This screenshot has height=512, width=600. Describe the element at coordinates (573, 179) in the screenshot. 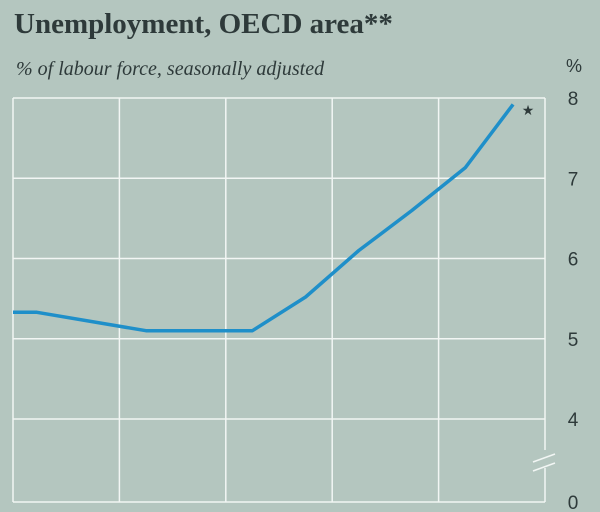

I see `y-tick-label: 7` at that location.